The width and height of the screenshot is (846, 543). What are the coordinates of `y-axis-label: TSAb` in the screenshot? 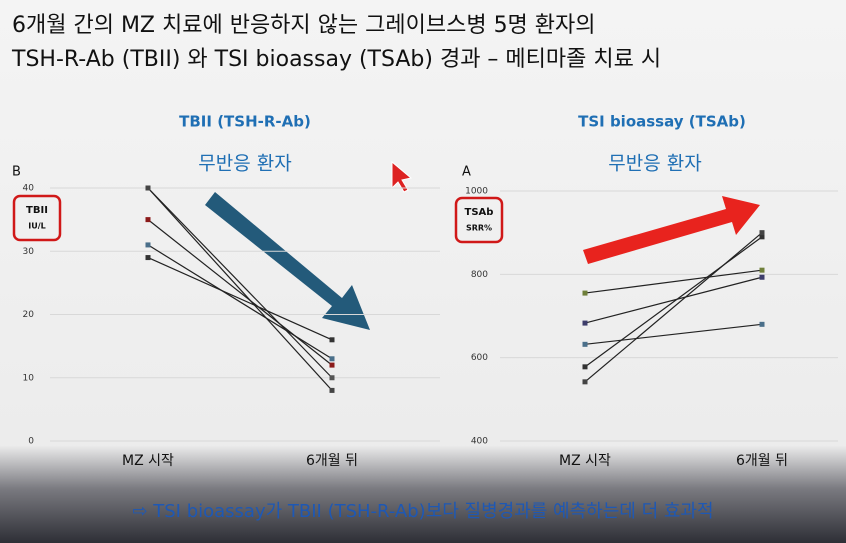 It's located at (479, 212).